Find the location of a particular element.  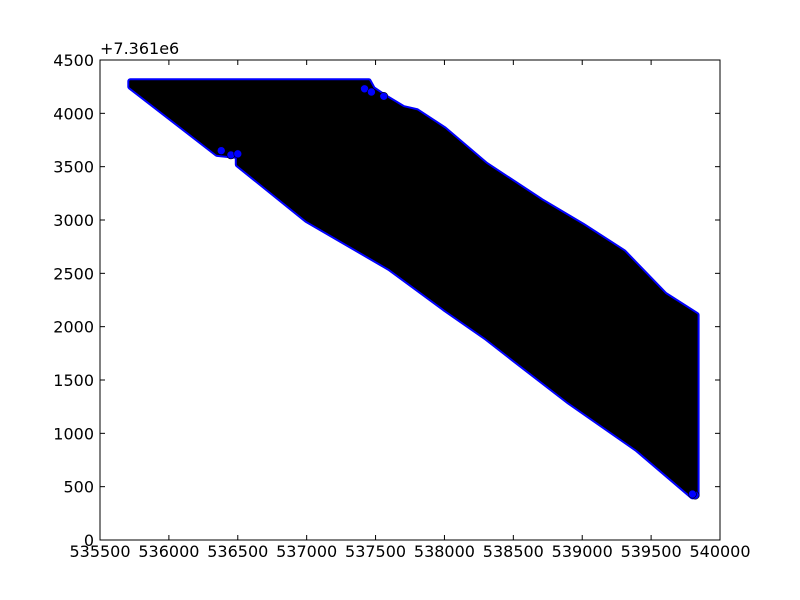

x-tick-label: 537000 is located at coordinates (306, 551).